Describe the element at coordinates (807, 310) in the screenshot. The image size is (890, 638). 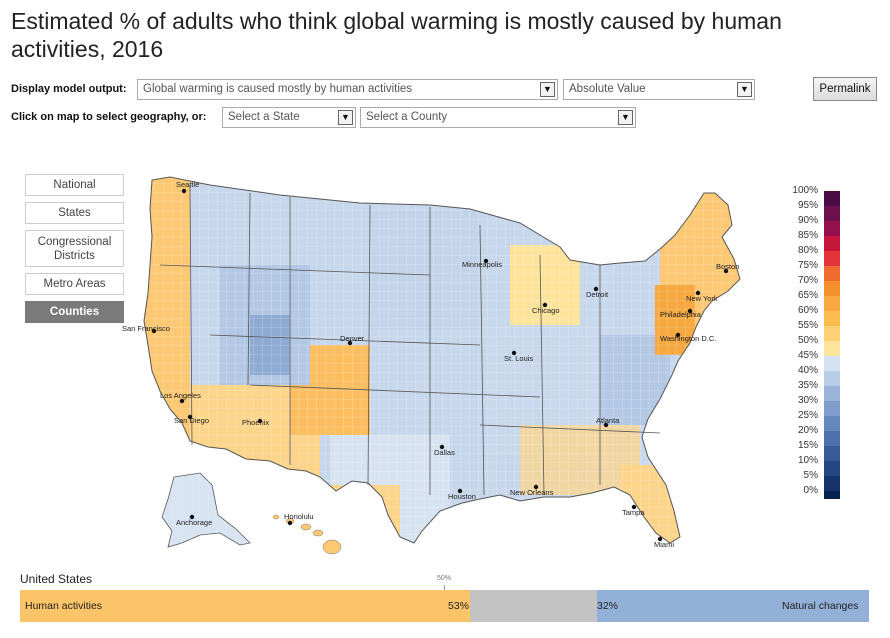
I see `legend-label: 60%` at that location.